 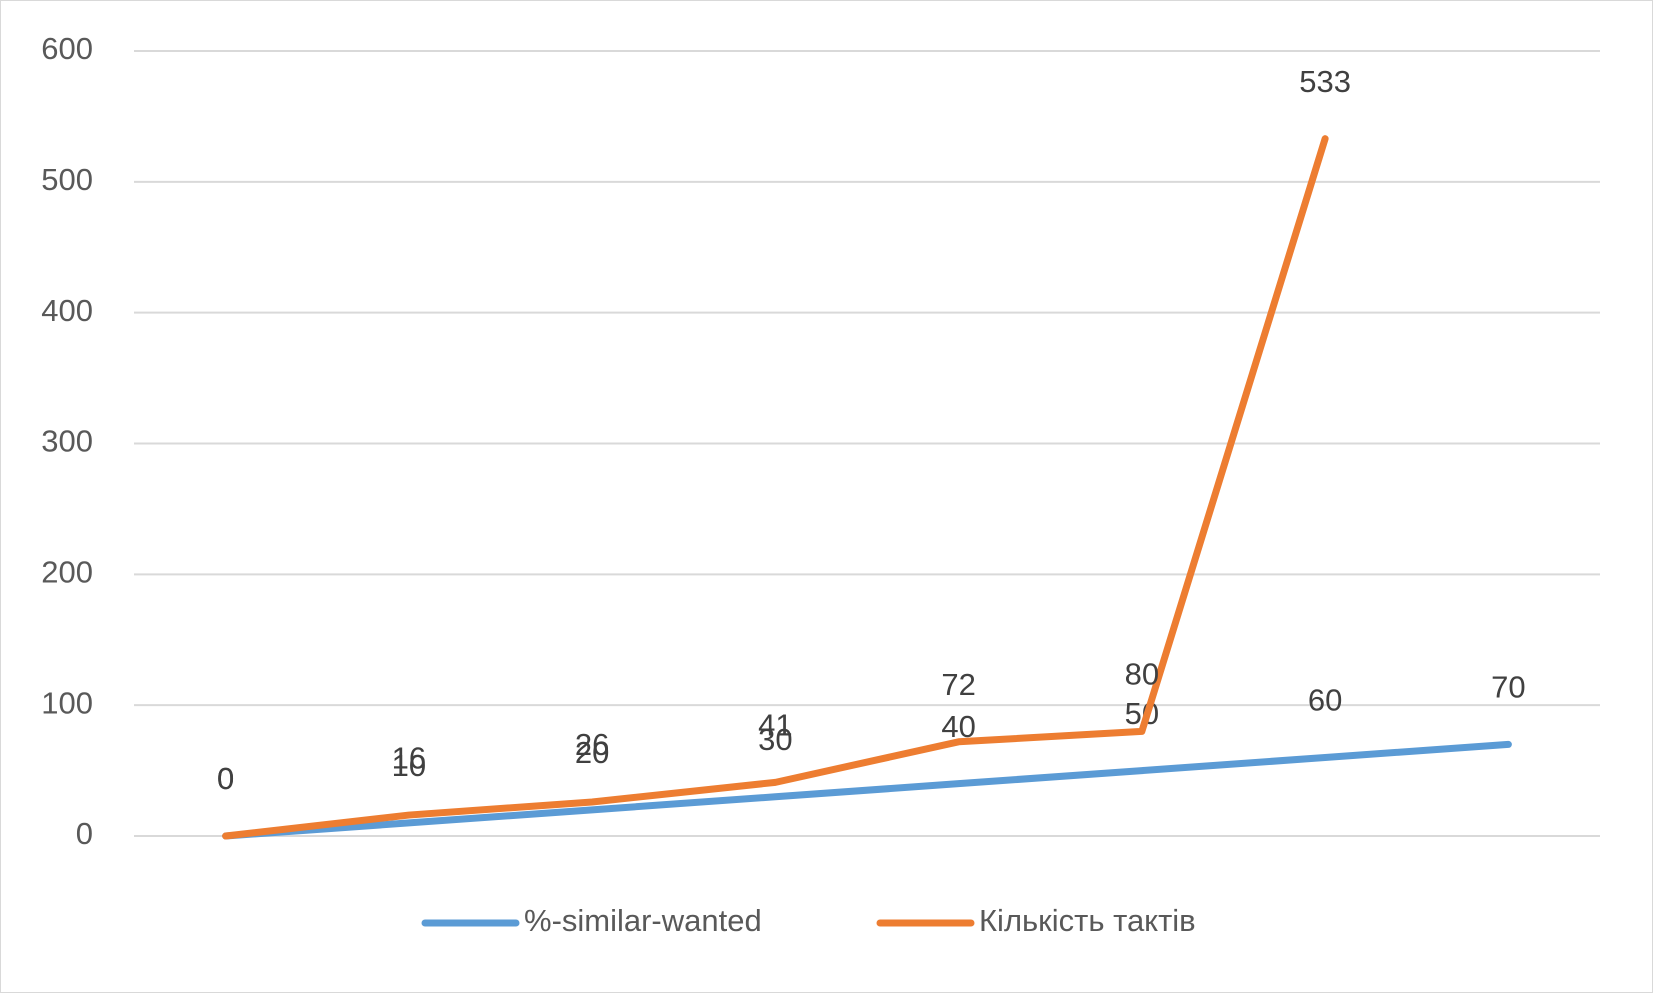 I want to click on y-tick-label: 600, so click(x=67, y=48).